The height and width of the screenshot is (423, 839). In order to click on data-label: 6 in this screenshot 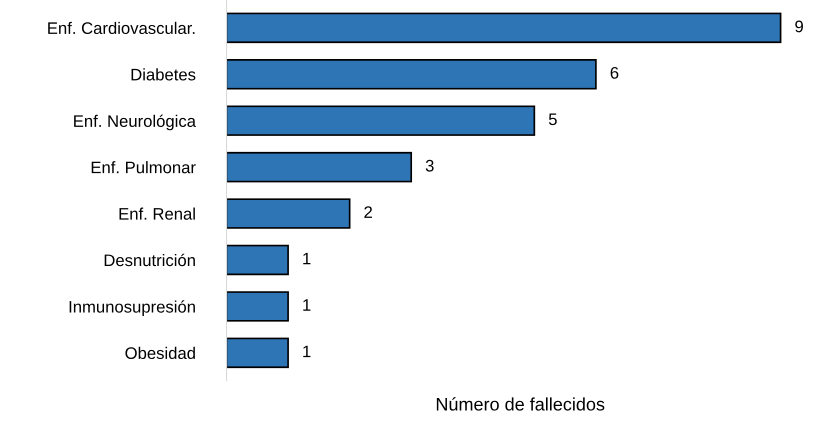, I will do `click(614, 72)`.